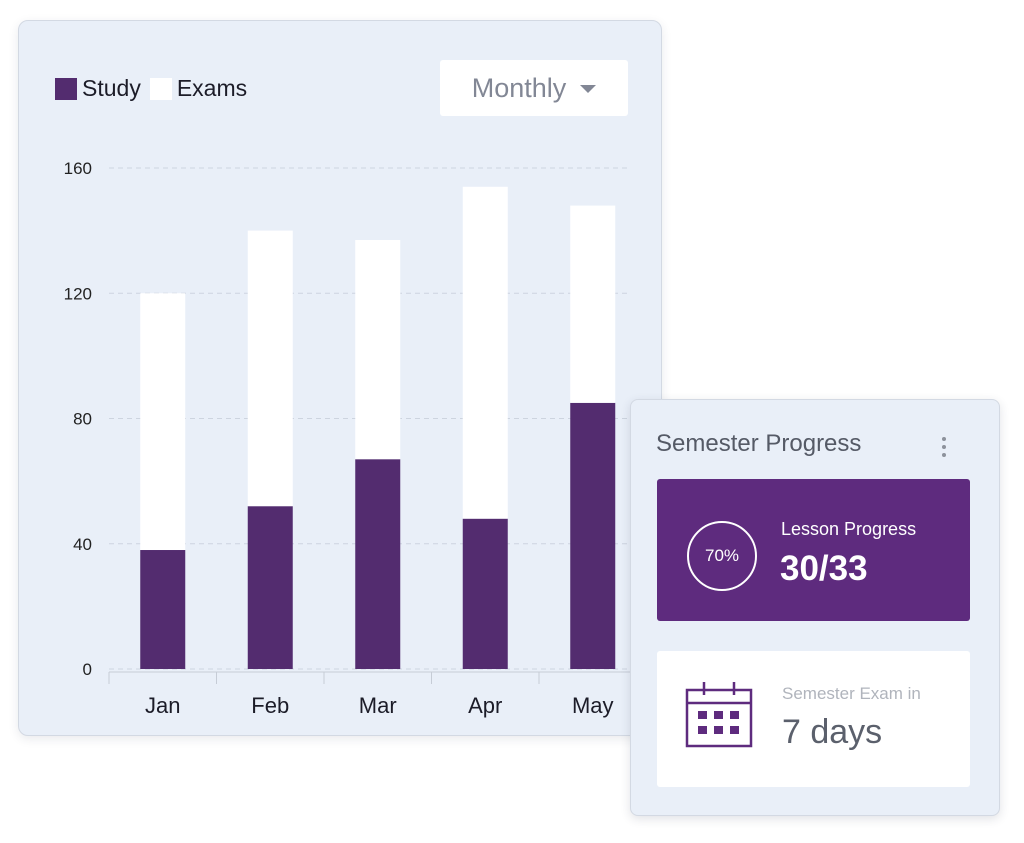 Image resolution: width=1024 pixels, height=843 pixels. What do you see at coordinates (485, 705) in the screenshot?
I see `x-tick-label: Apr` at bounding box center [485, 705].